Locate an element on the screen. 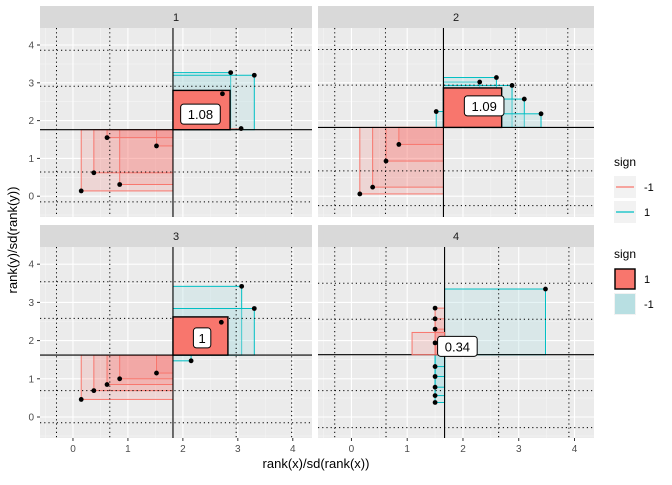  y-axis-title: rank(y)/sd(rank(y)) is located at coordinates (12, 240).